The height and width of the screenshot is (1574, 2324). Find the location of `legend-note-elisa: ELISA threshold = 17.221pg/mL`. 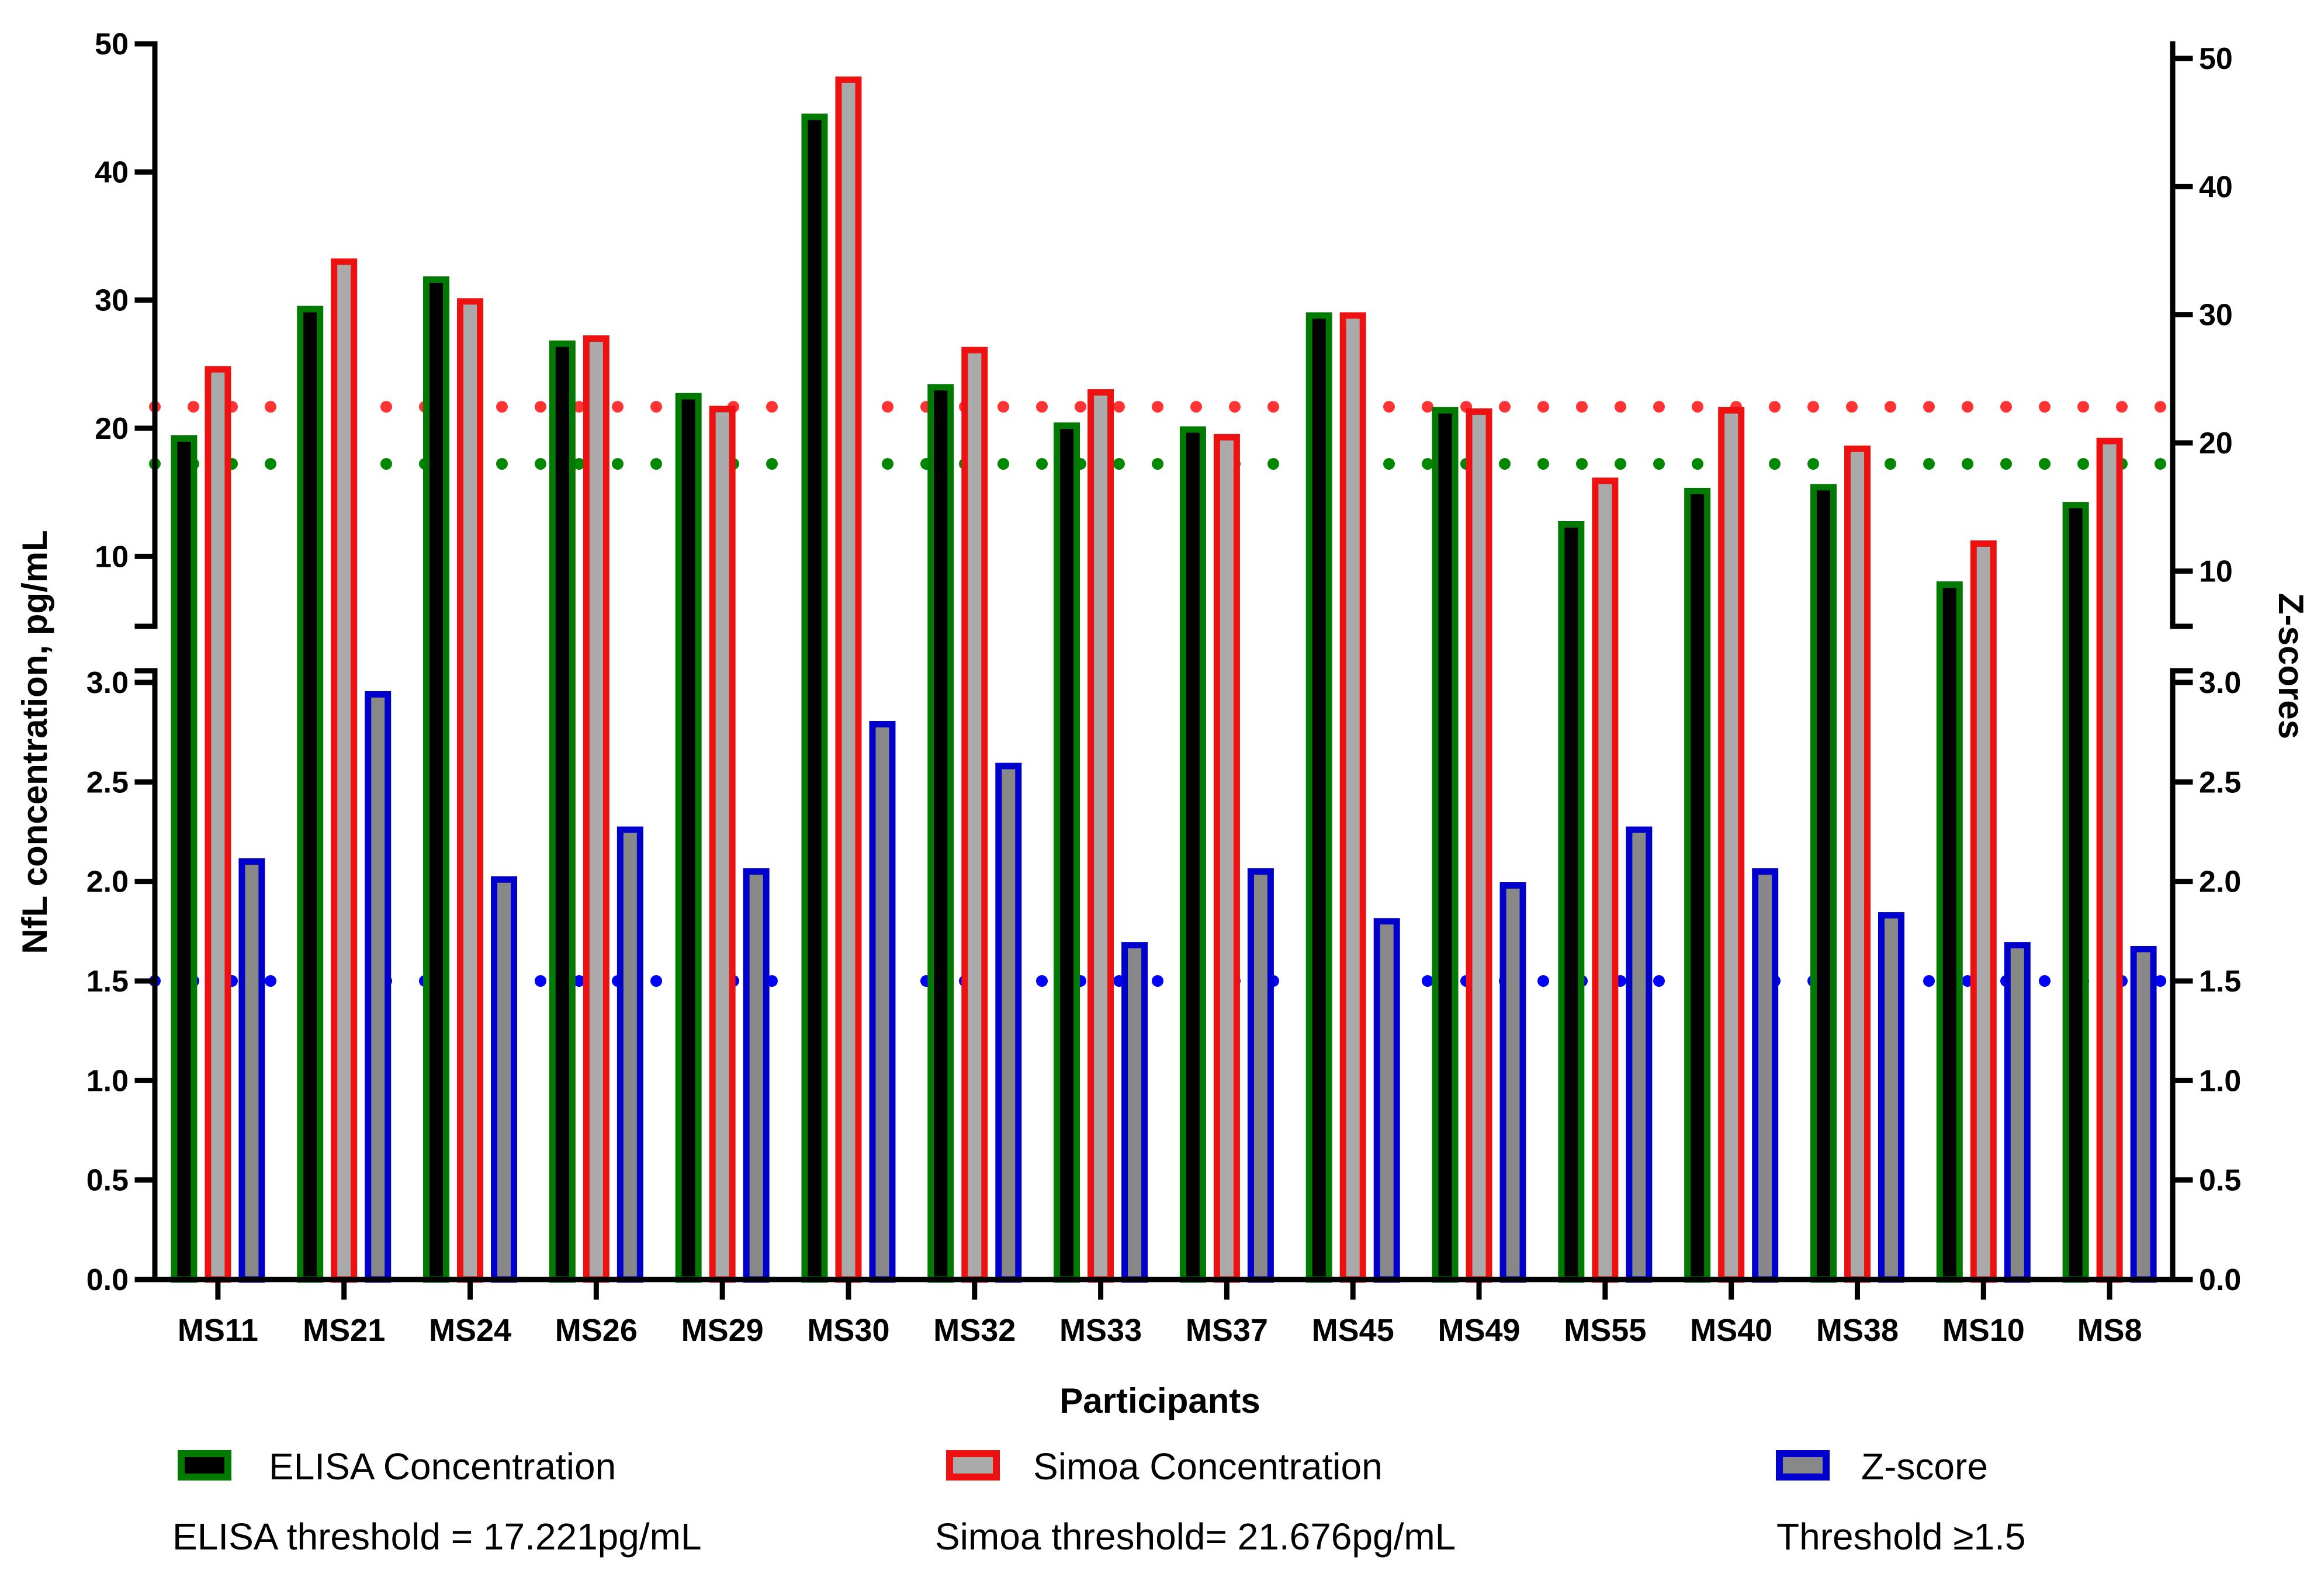

legend-note-elisa: ELISA threshold = 17.221pg/mL is located at coordinates (437, 1537).